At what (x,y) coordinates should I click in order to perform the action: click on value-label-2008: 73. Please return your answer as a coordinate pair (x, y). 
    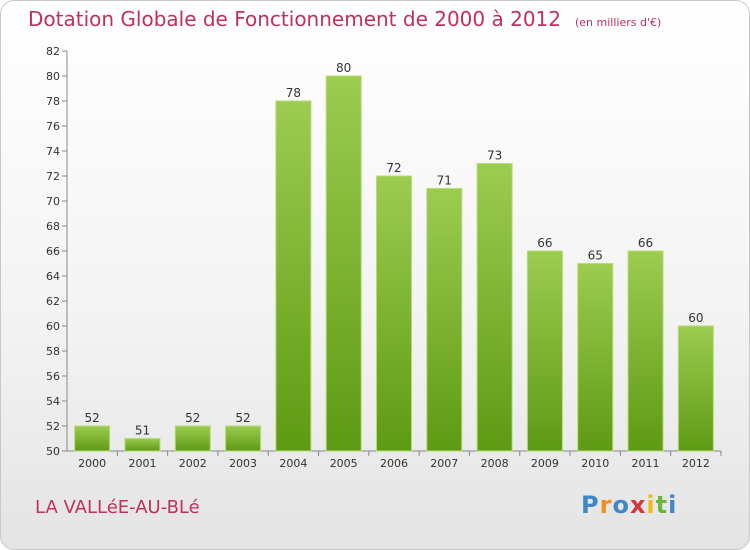
    Looking at the image, I should click on (494, 156).